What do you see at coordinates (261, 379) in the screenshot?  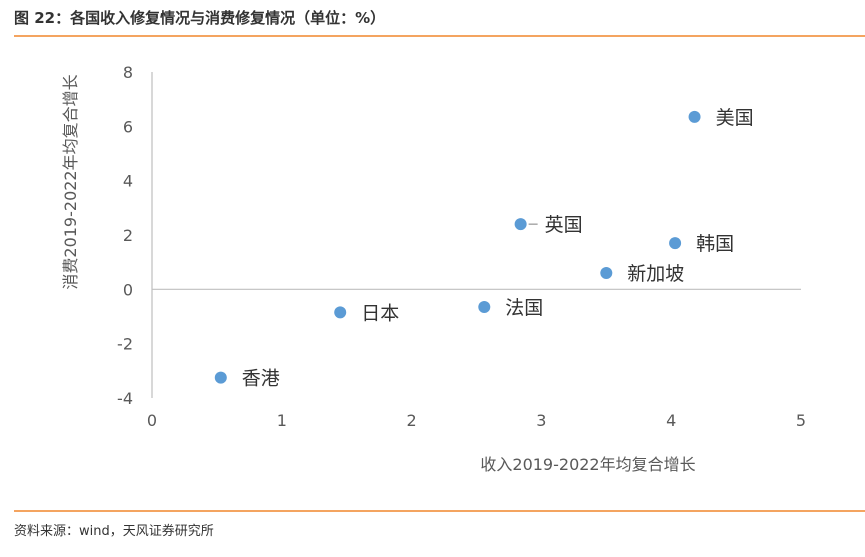 I see `point-label: 香港` at bounding box center [261, 379].